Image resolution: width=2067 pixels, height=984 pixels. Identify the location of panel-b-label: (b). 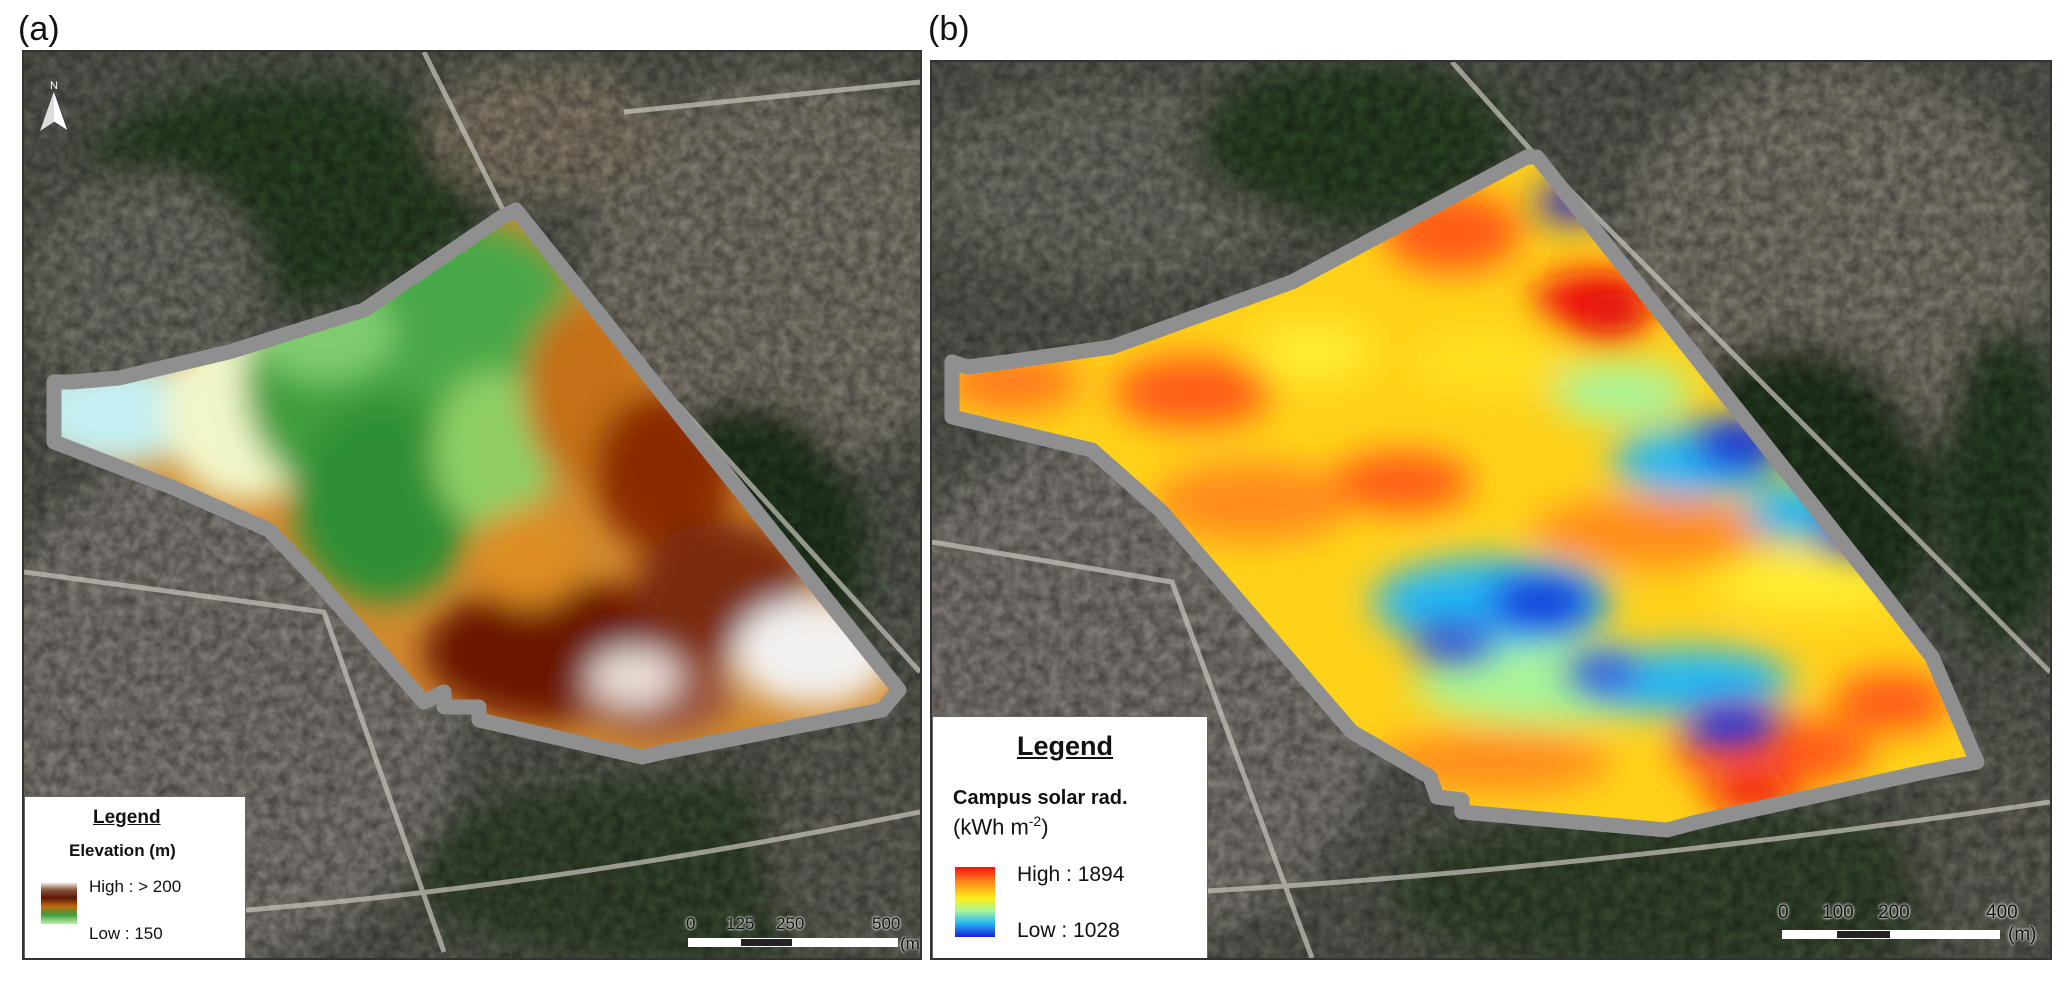
(949, 29).